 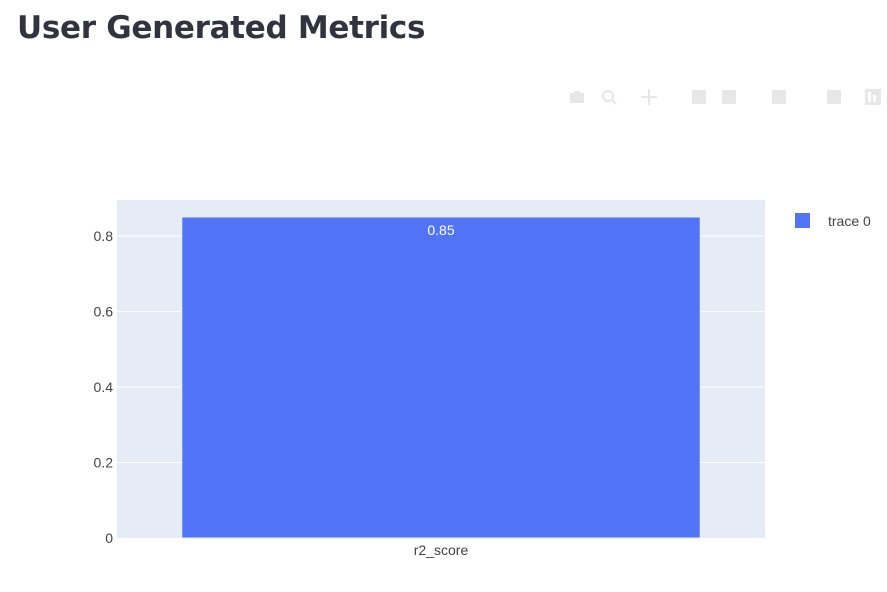 I want to click on y-tick-label: 0.8, so click(x=104, y=236).